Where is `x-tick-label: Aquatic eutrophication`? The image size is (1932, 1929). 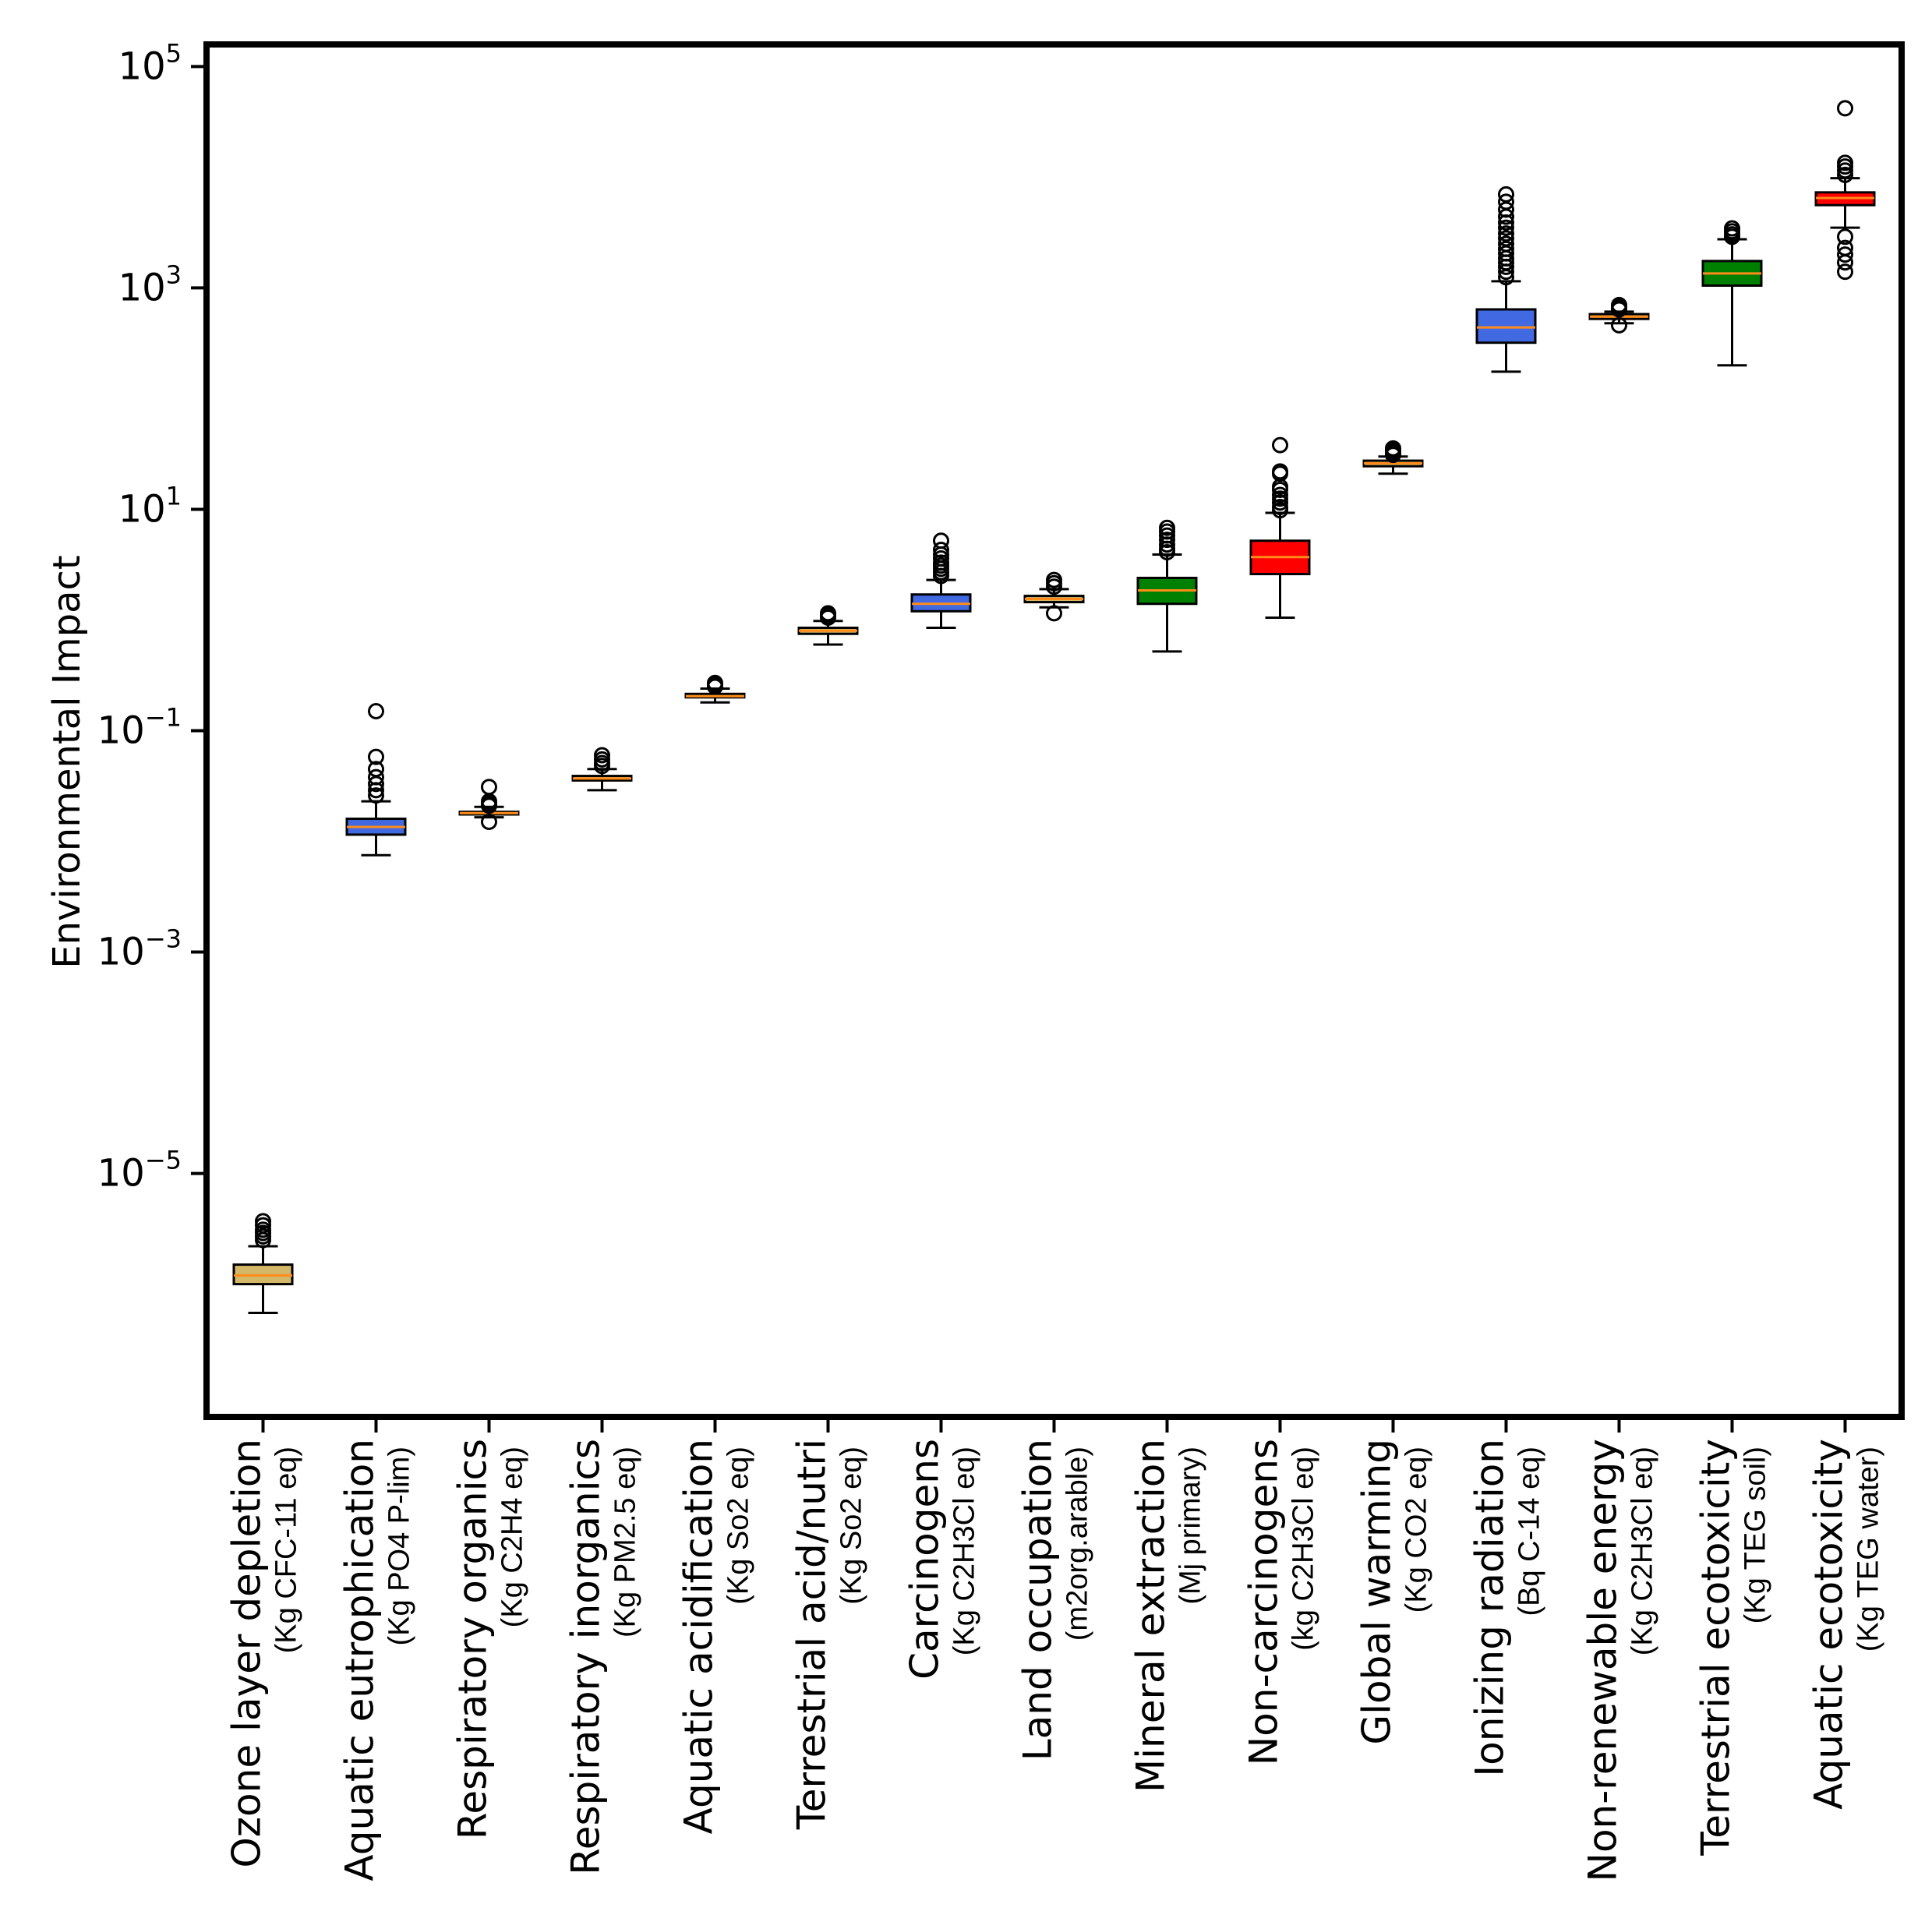 x-tick-label: Aquatic eutrophication is located at coordinates (360, 1660).